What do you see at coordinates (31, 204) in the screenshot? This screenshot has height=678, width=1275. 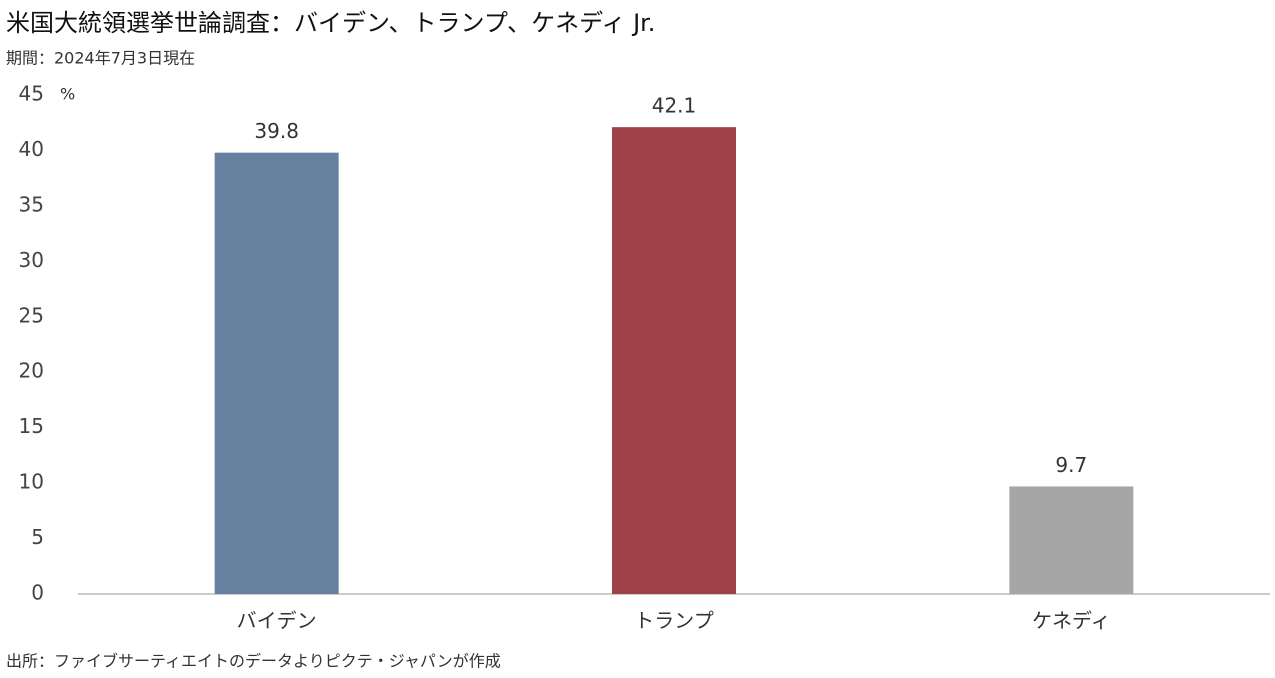 I see `y-tick-label: 35` at bounding box center [31, 204].